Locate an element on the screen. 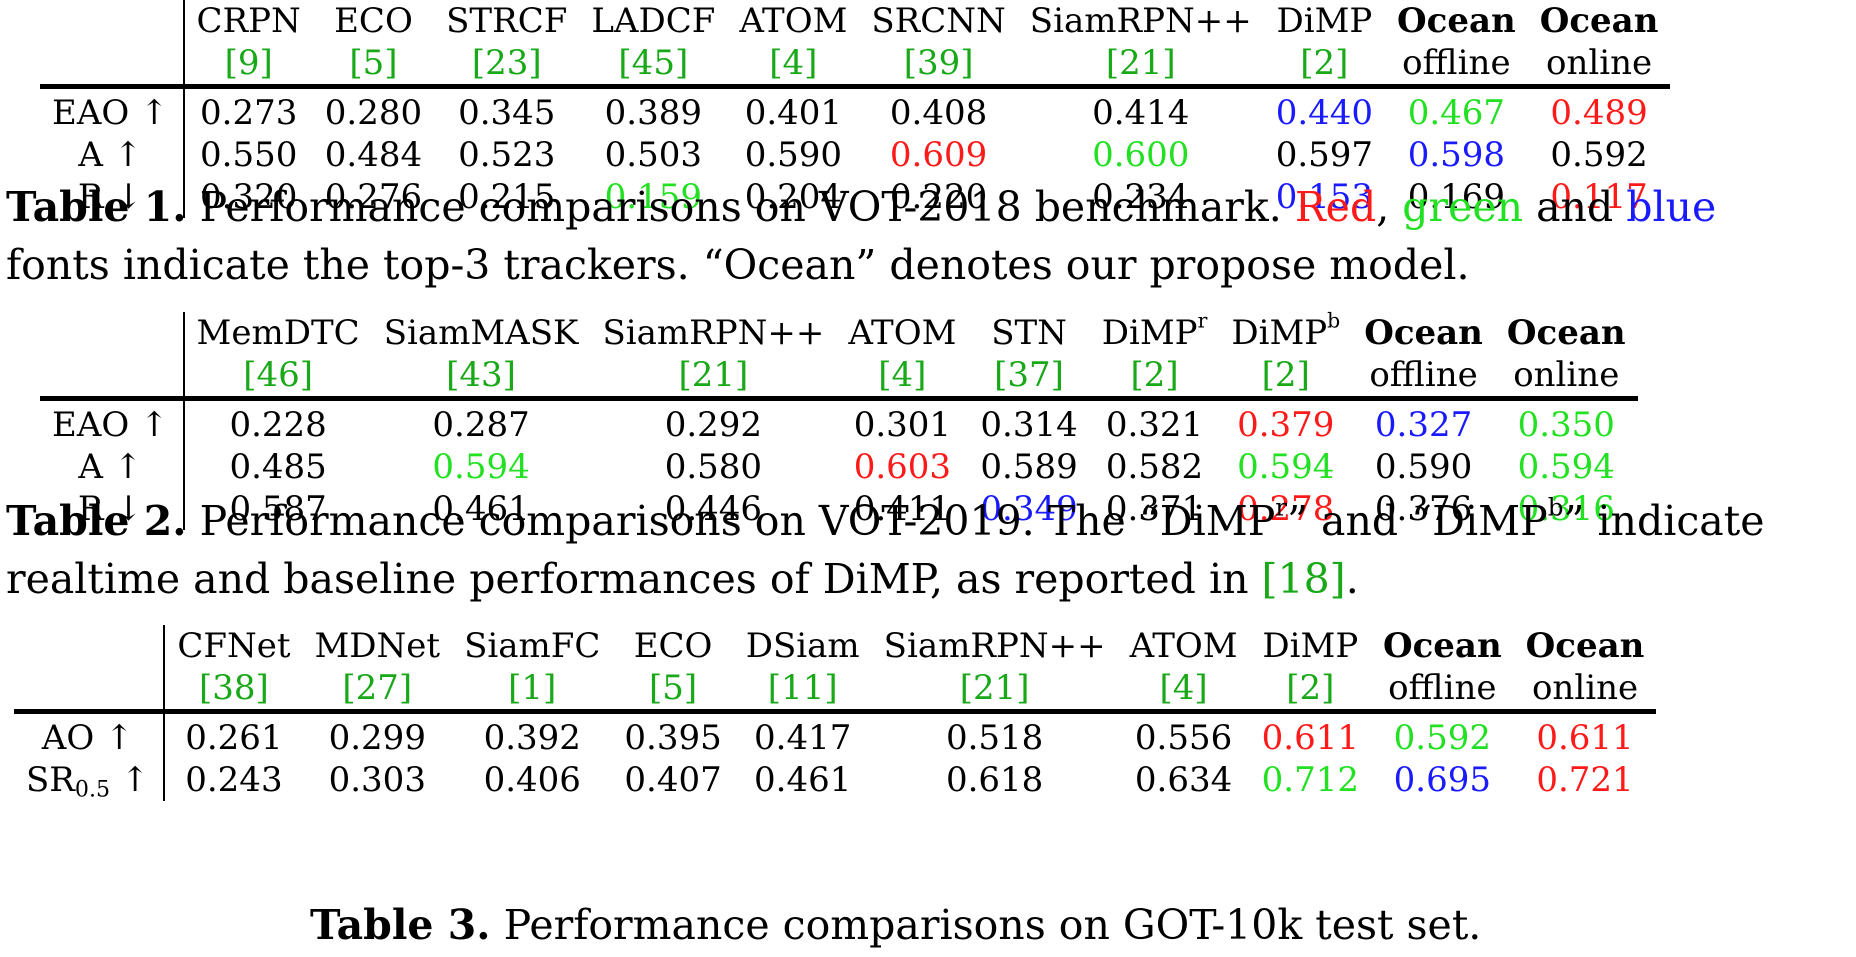 The image size is (1856, 957). column-citation: [23] is located at coordinates (506, 63).